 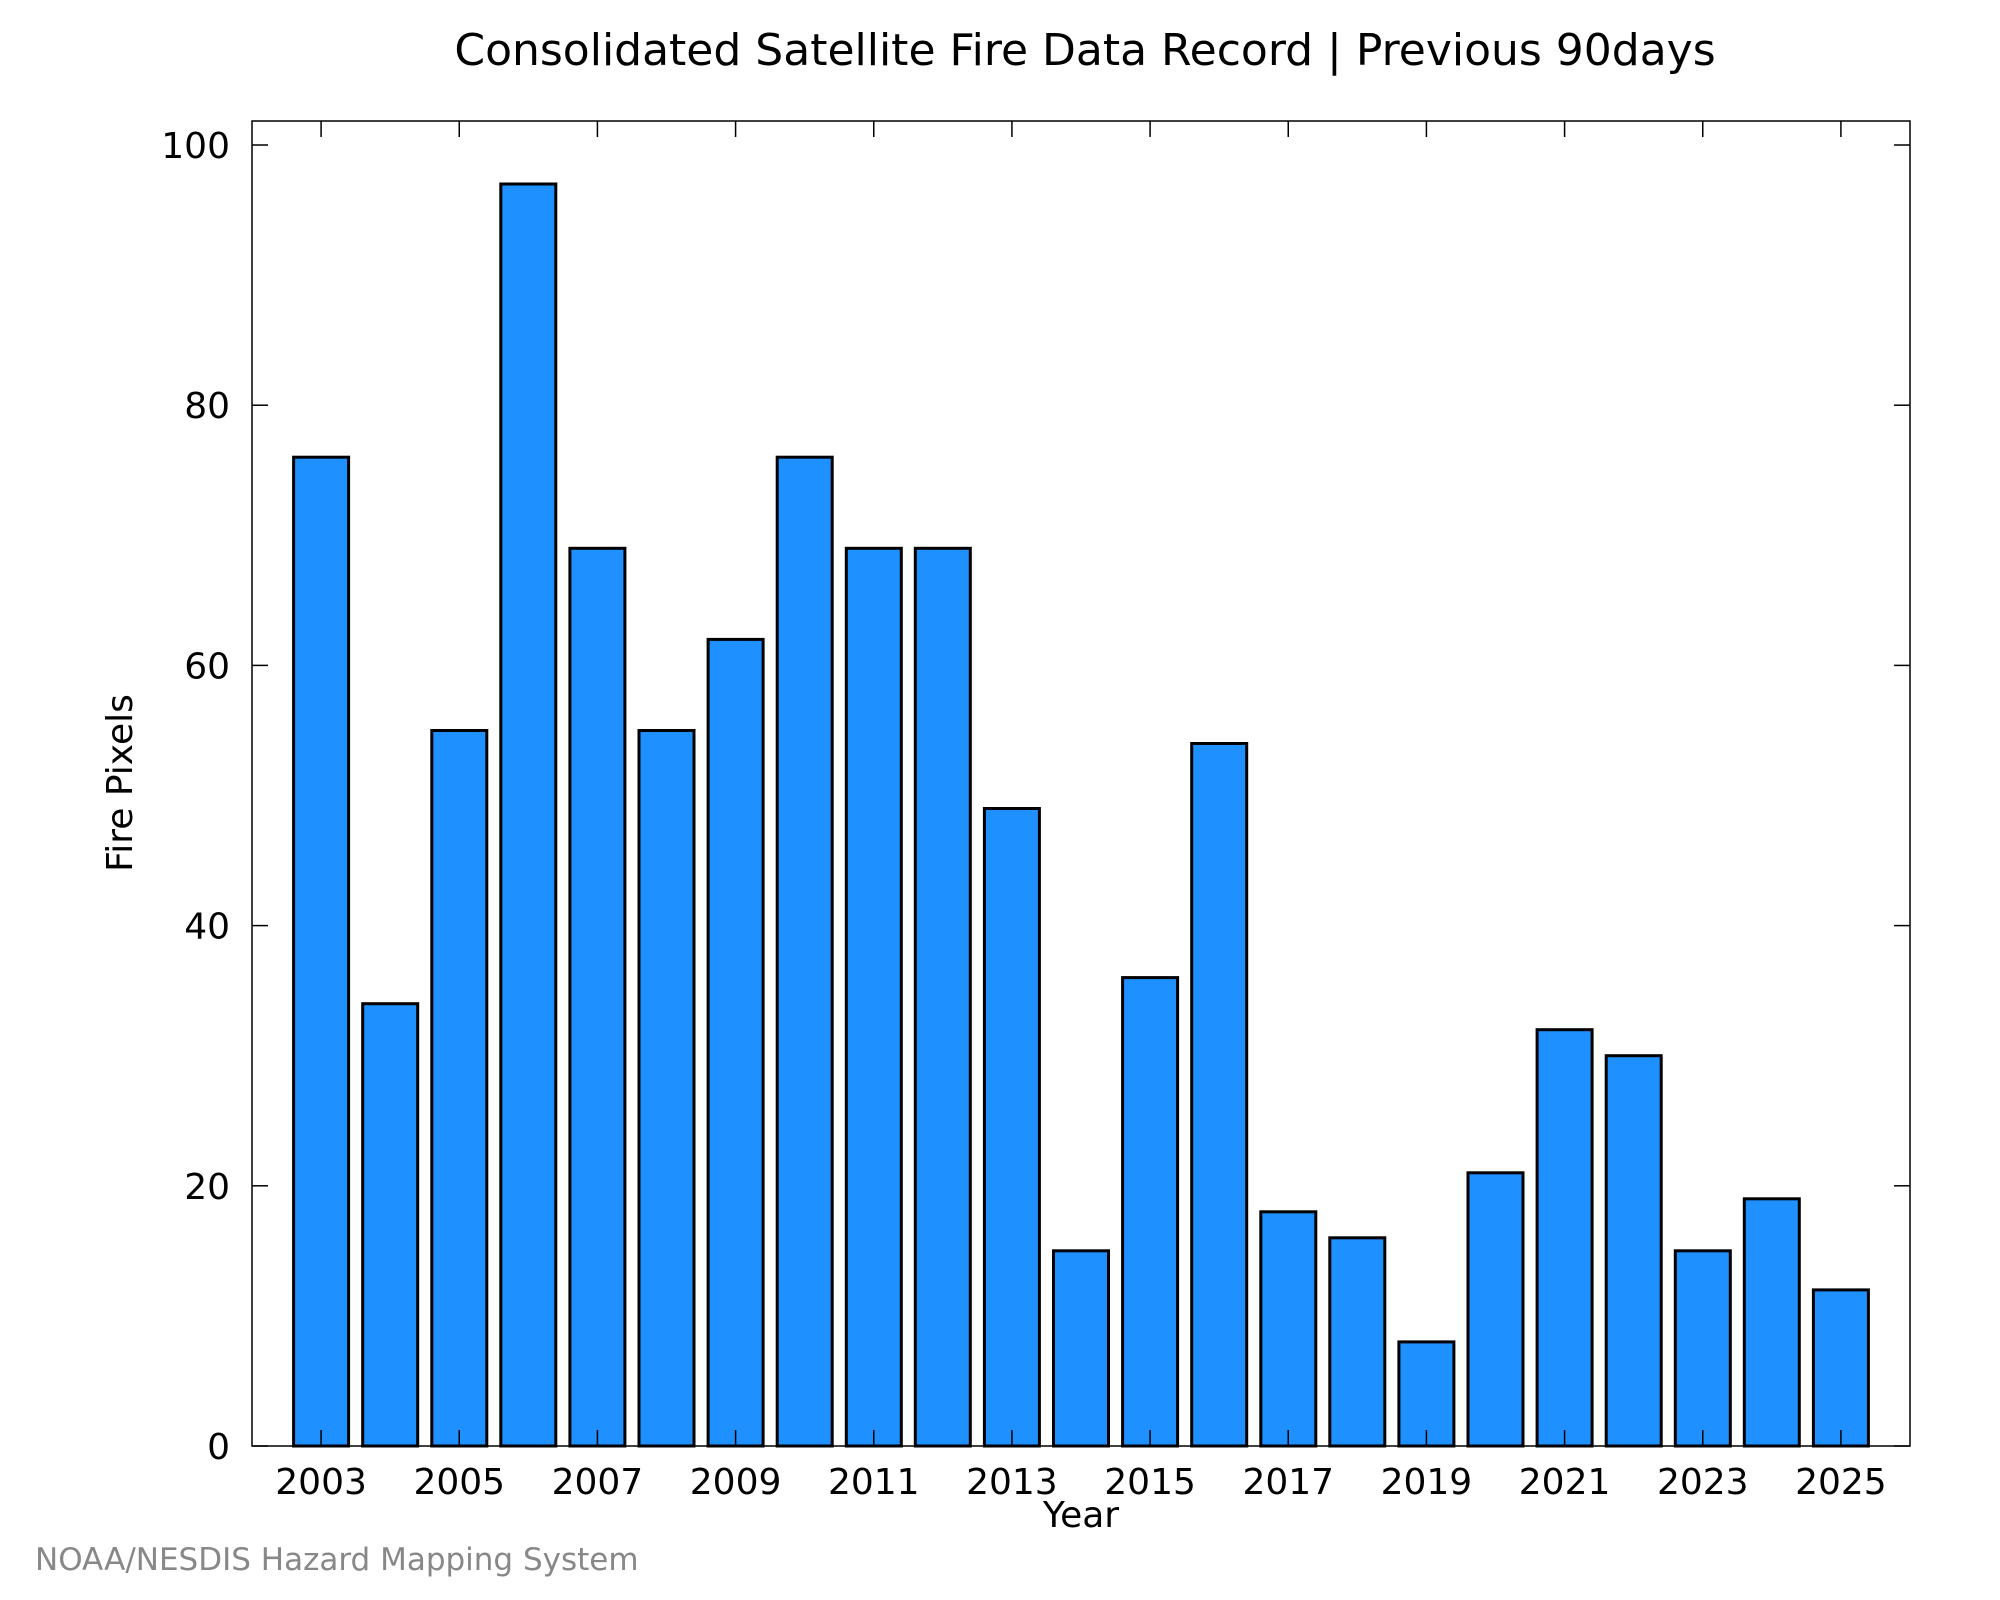 I want to click on x-tick-label: 2025, so click(x=1841, y=1482).